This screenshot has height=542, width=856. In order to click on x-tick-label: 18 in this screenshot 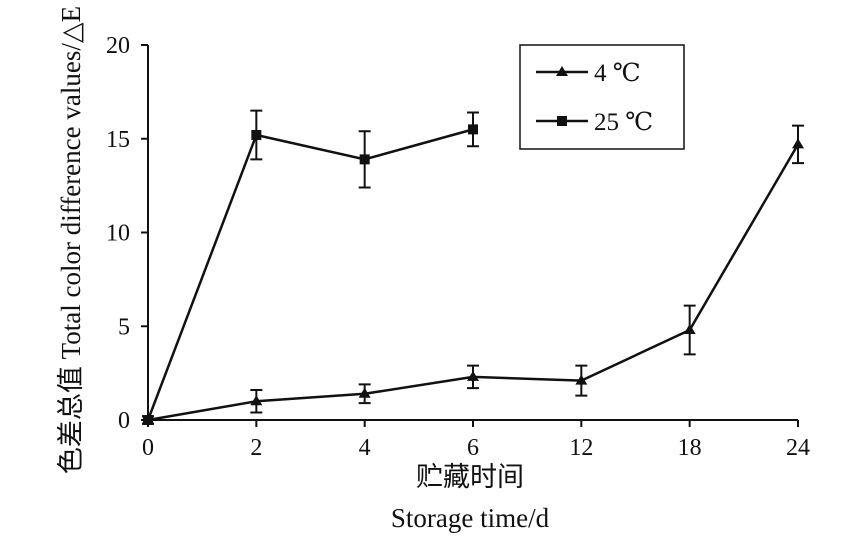, I will do `click(690, 448)`.